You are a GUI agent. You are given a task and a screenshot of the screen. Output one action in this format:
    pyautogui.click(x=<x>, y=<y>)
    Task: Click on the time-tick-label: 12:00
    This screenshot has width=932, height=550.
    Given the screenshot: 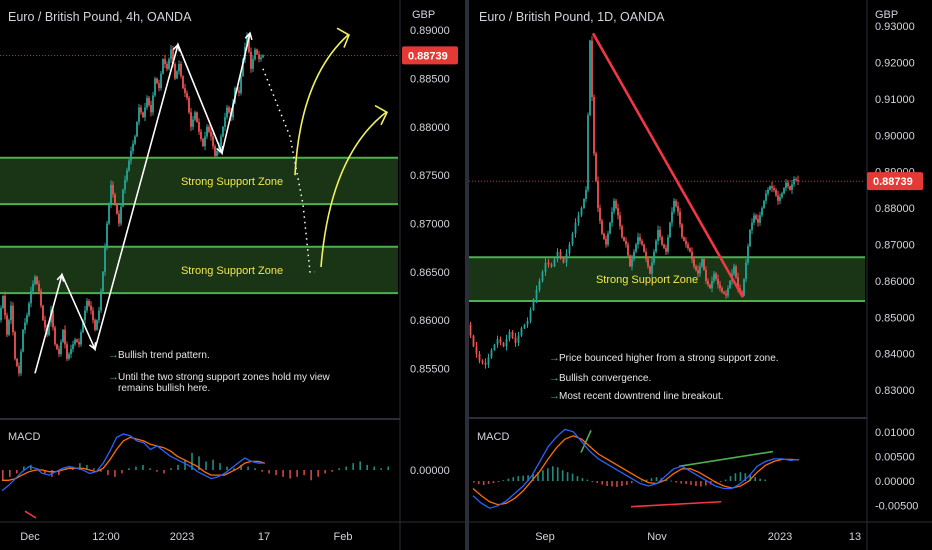 What is the action you would take?
    pyautogui.click(x=106, y=537)
    